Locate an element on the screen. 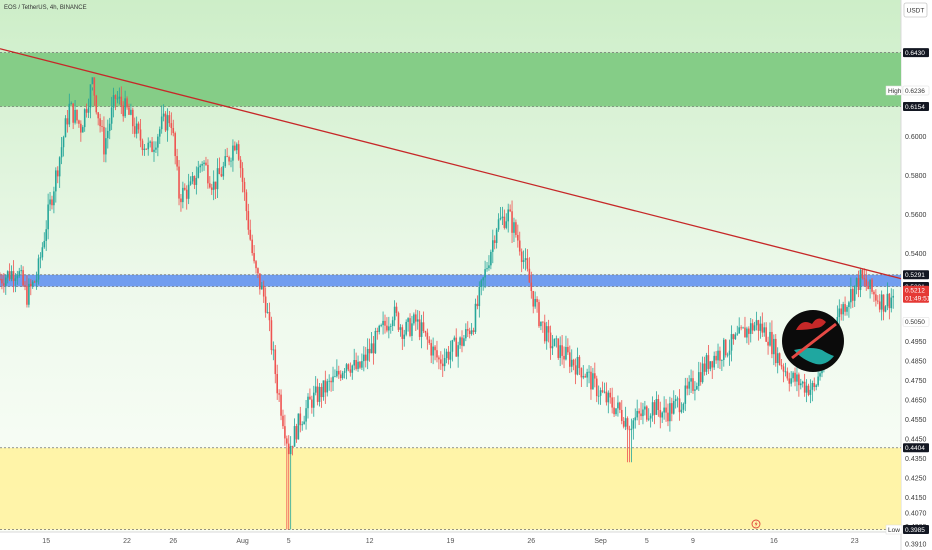 This screenshot has width=932, height=550. time-tick-label: 12 is located at coordinates (370, 541).